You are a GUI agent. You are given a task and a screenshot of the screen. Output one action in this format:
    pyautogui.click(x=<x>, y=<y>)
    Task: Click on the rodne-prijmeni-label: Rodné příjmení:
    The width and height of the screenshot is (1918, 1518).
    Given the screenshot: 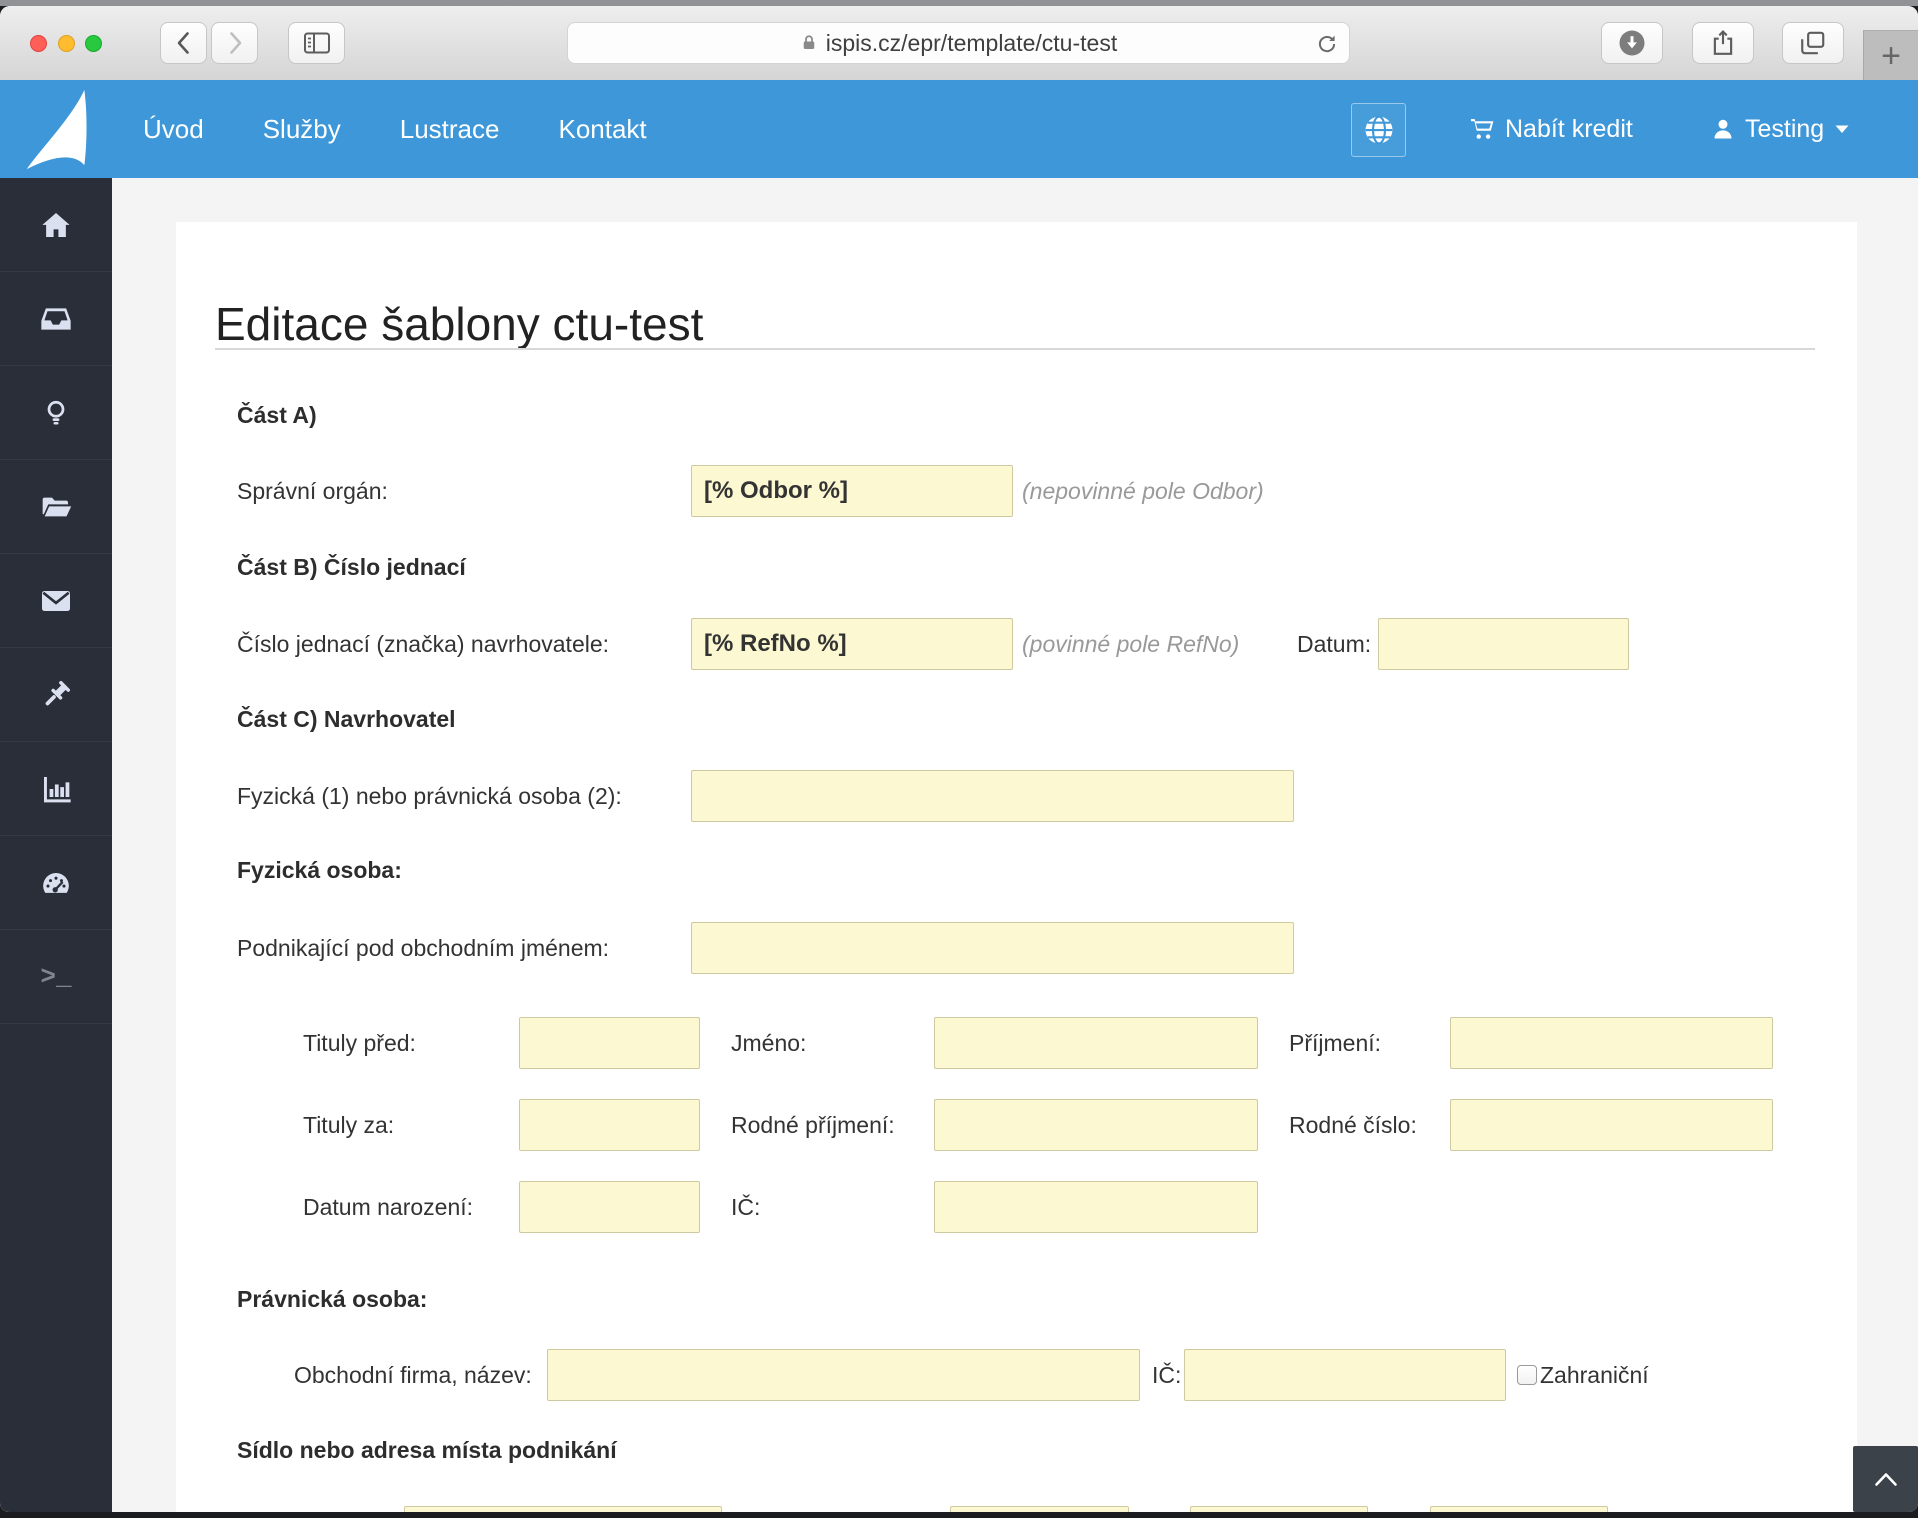 What is the action you would take?
    pyautogui.click(x=813, y=1125)
    